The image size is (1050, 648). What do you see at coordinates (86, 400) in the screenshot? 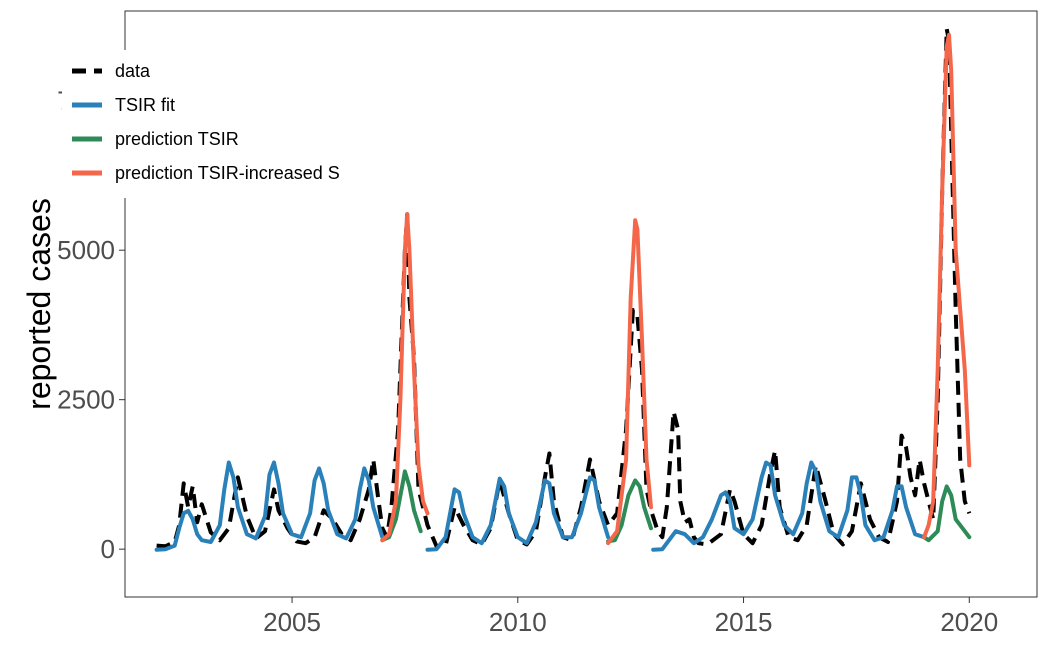
I see `y-tick-label: 2500` at bounding box center [86, 400].